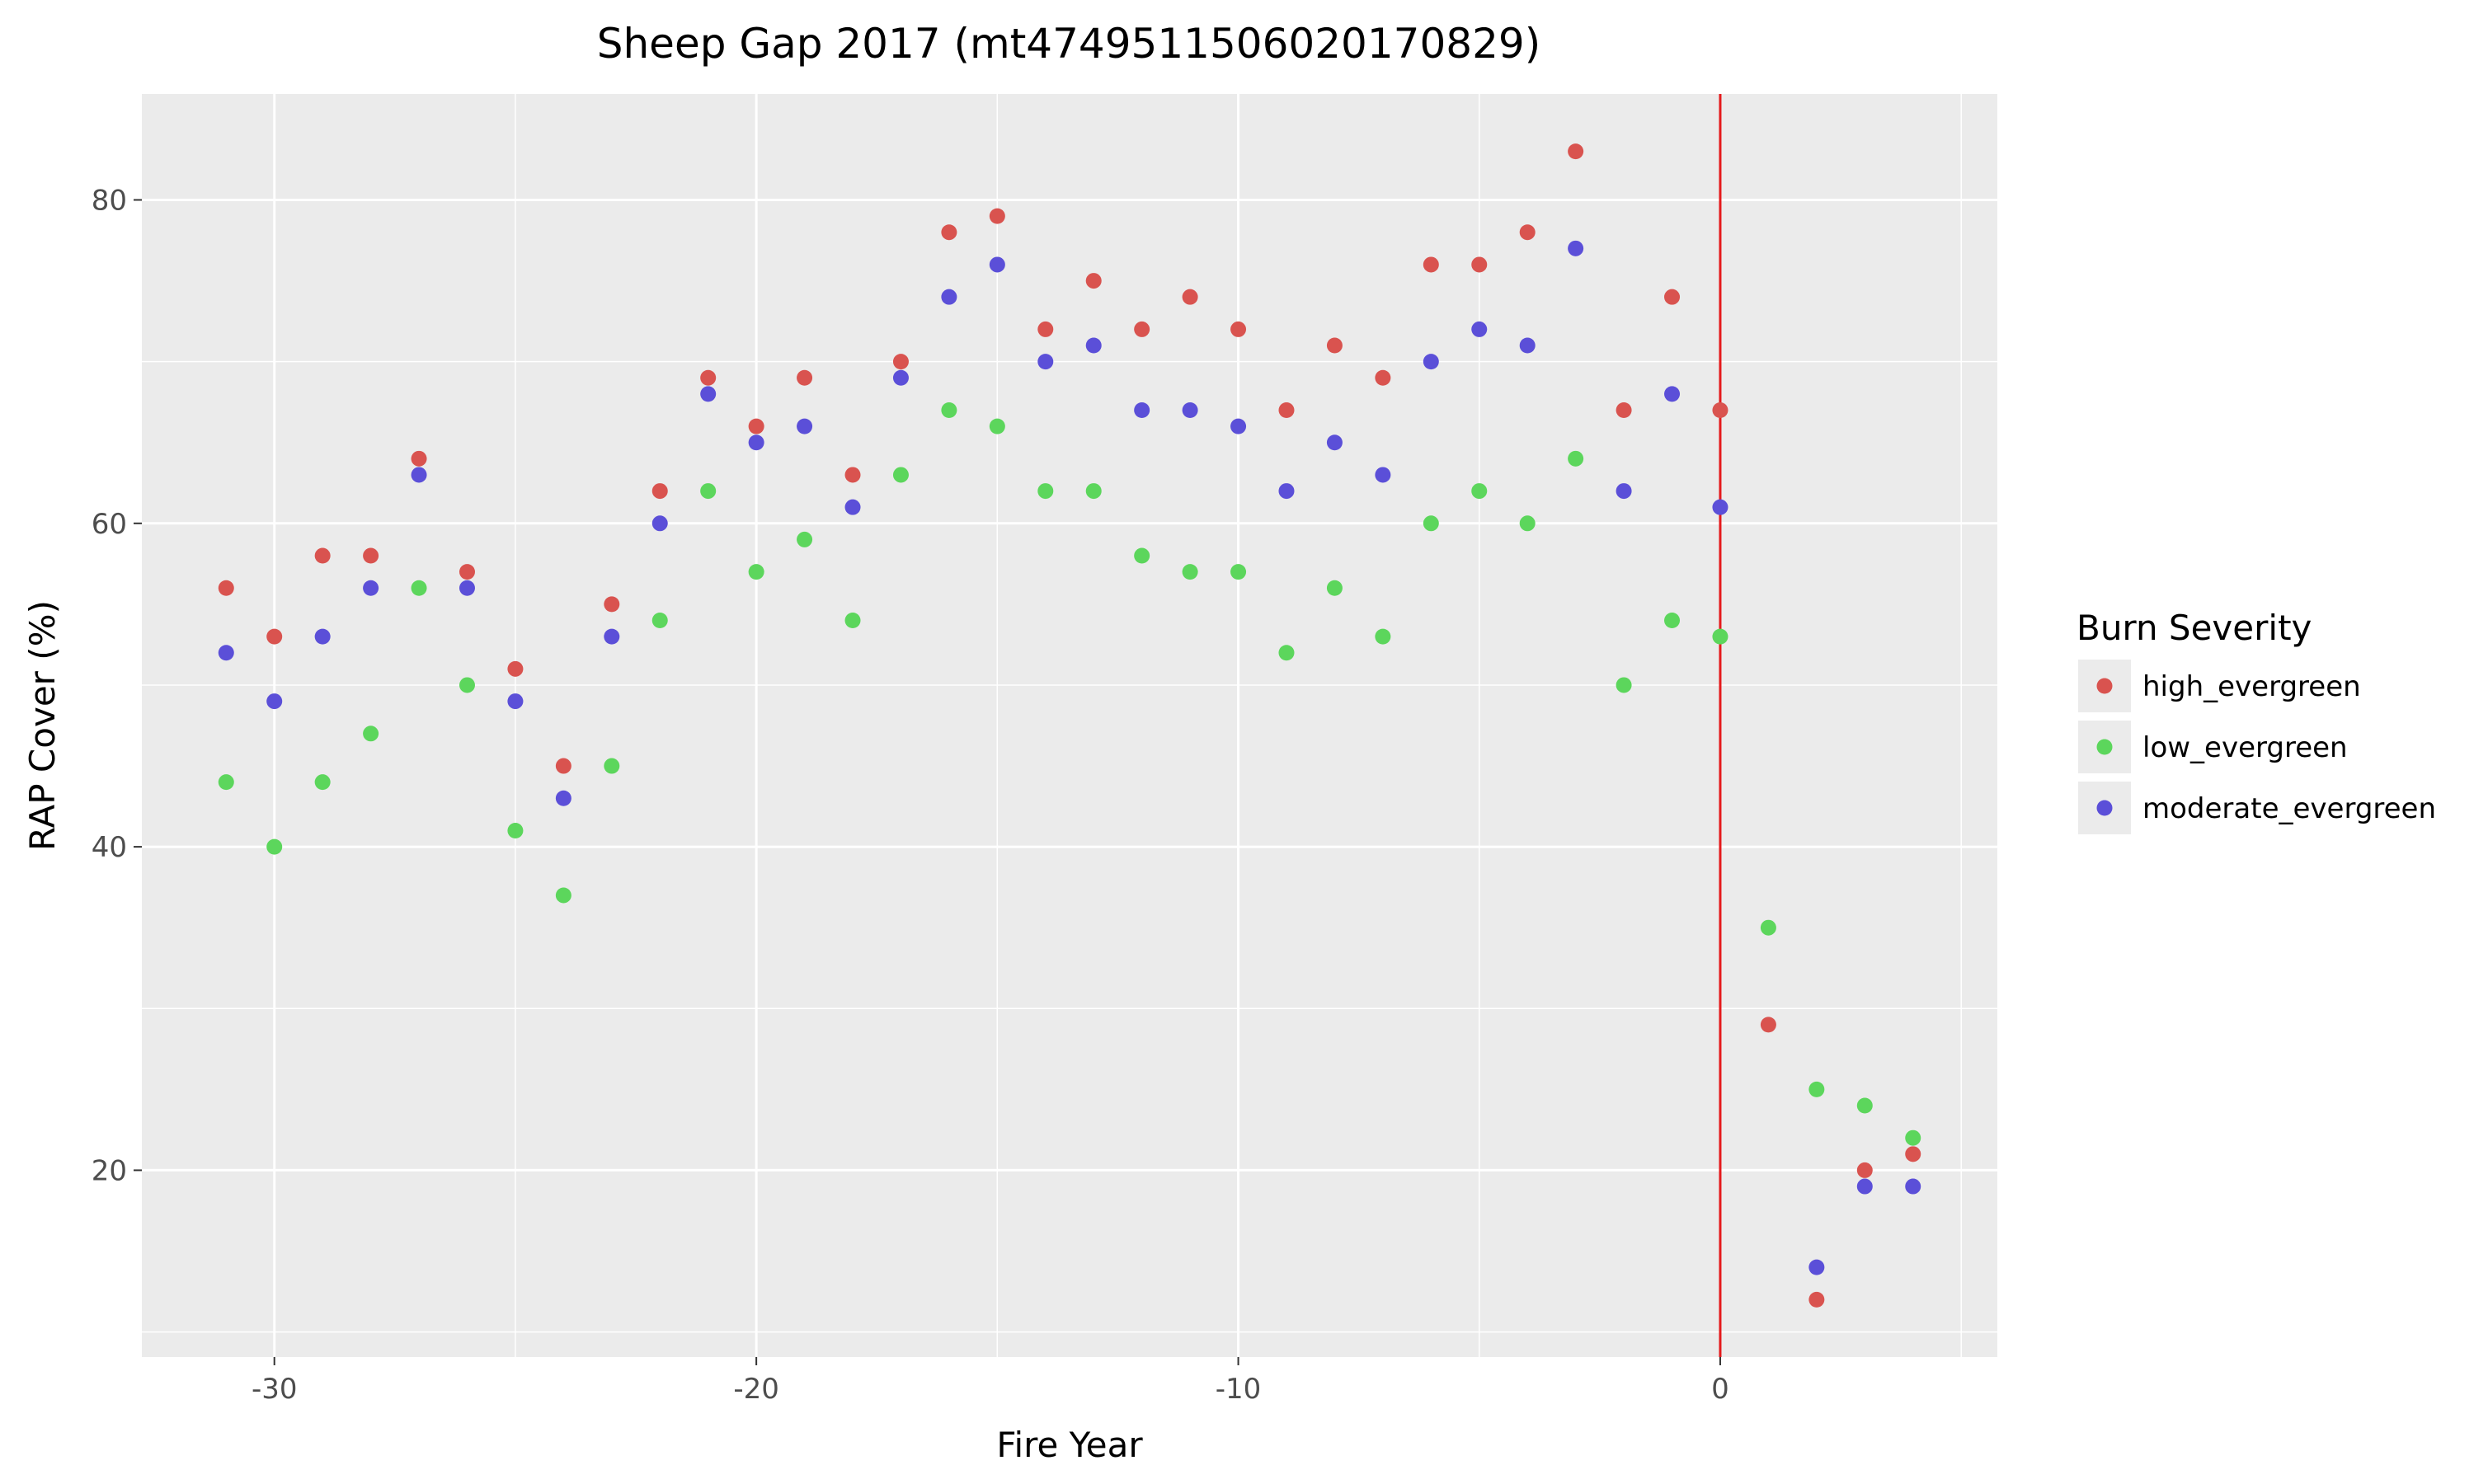 This screenshot has height=1484, width=2474. What do you see at coordinates (756, 1389) in the screenshot?
I see `x-tick-label: -20` at bounding box center [756, 1389].